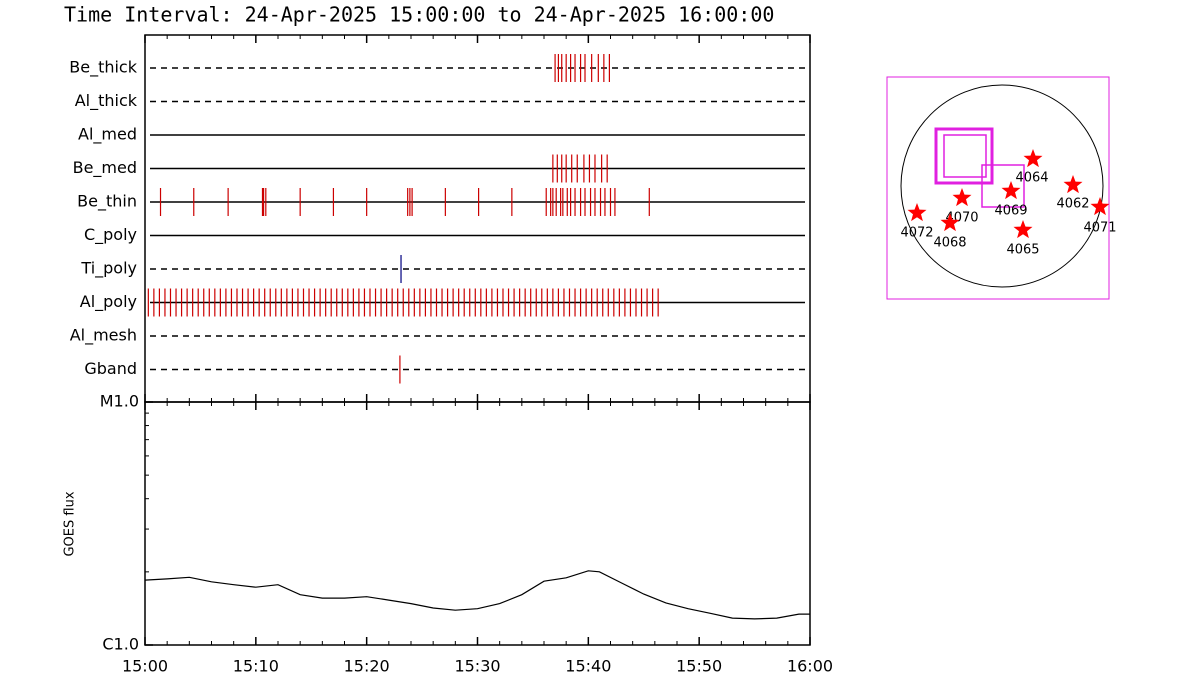 This screenshot has height=700, width=1200. Describe the element at coordinates (1099, 228) in the screenshot. I see `region-label: 4071` at that location.